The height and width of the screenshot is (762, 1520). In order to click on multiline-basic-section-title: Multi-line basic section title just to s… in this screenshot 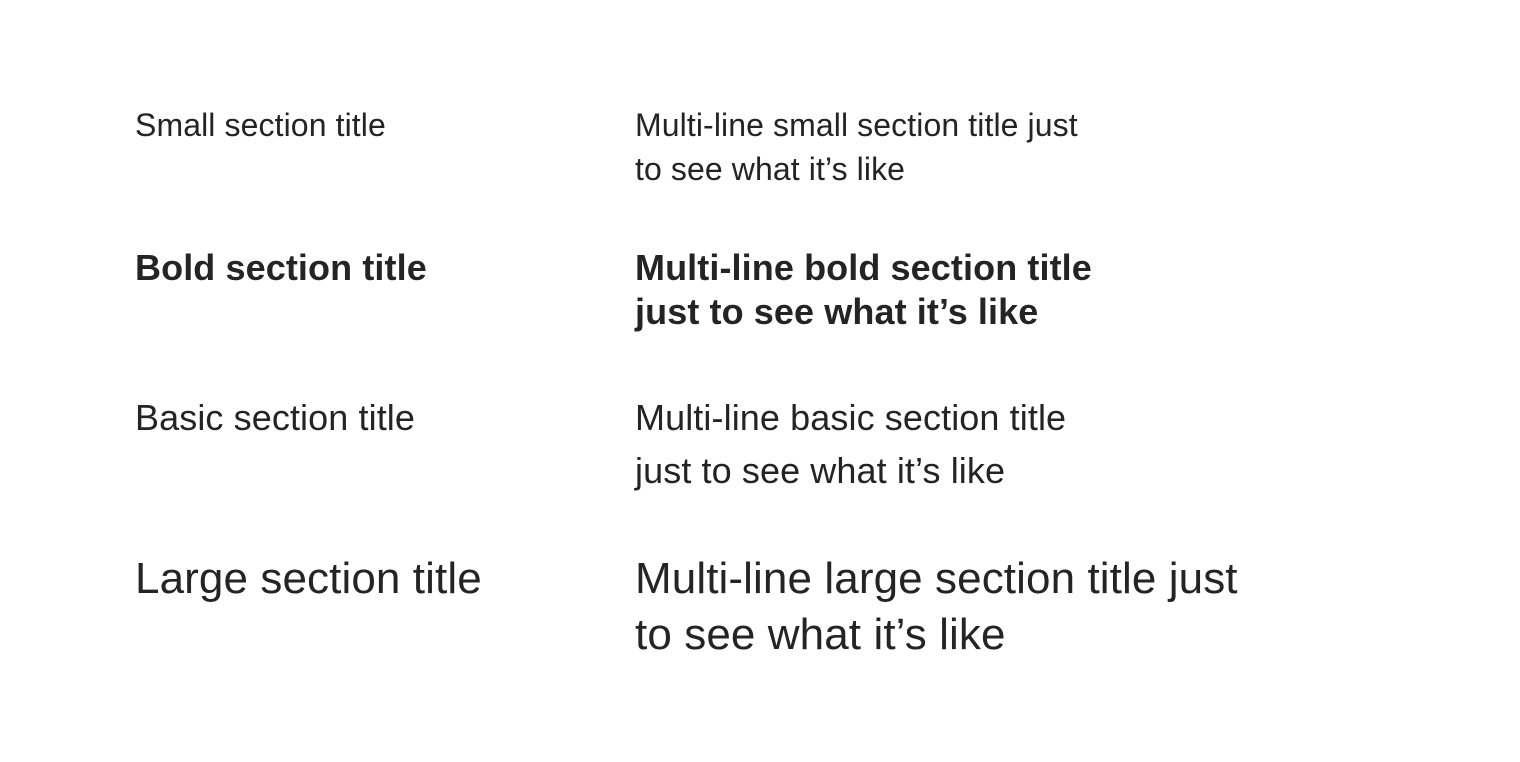, I will do `click(851, 444)`.